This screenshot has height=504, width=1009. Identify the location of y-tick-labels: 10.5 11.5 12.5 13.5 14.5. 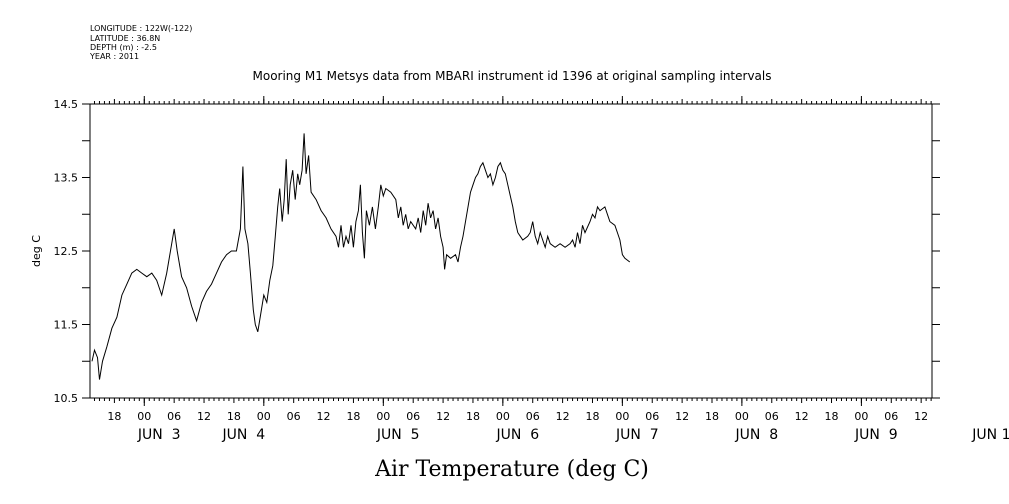
(66, 251).